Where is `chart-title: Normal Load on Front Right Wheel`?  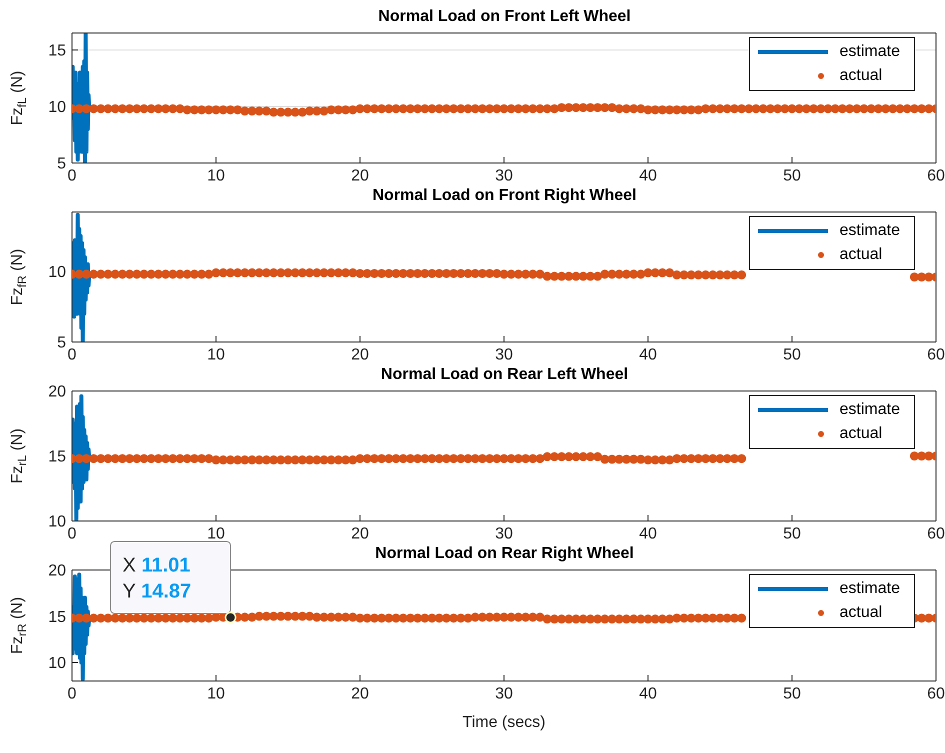 chart-title: Normal Load on Front Right Wheel is located at coordinates (505, 196).